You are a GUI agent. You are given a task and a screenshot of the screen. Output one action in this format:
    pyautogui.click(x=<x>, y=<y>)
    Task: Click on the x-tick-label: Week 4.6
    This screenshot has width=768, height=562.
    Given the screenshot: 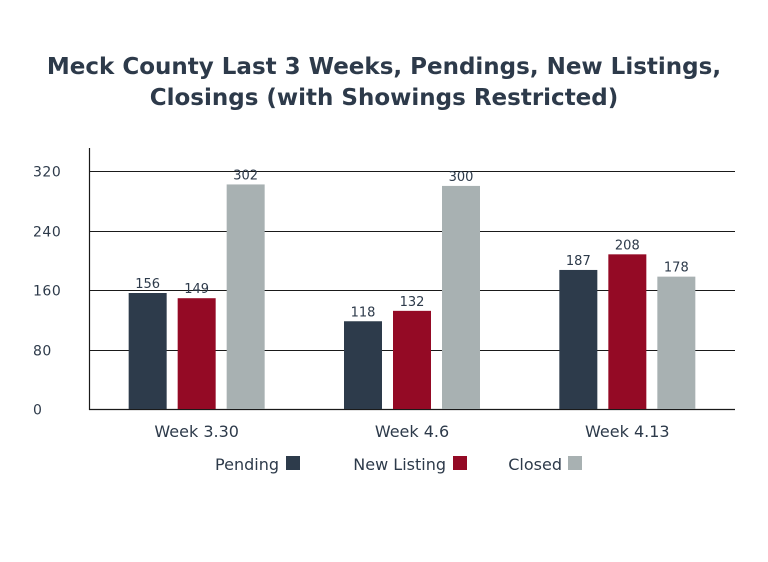 What is the action you would take?
    pyautogui.click(x=412, y=431)
    